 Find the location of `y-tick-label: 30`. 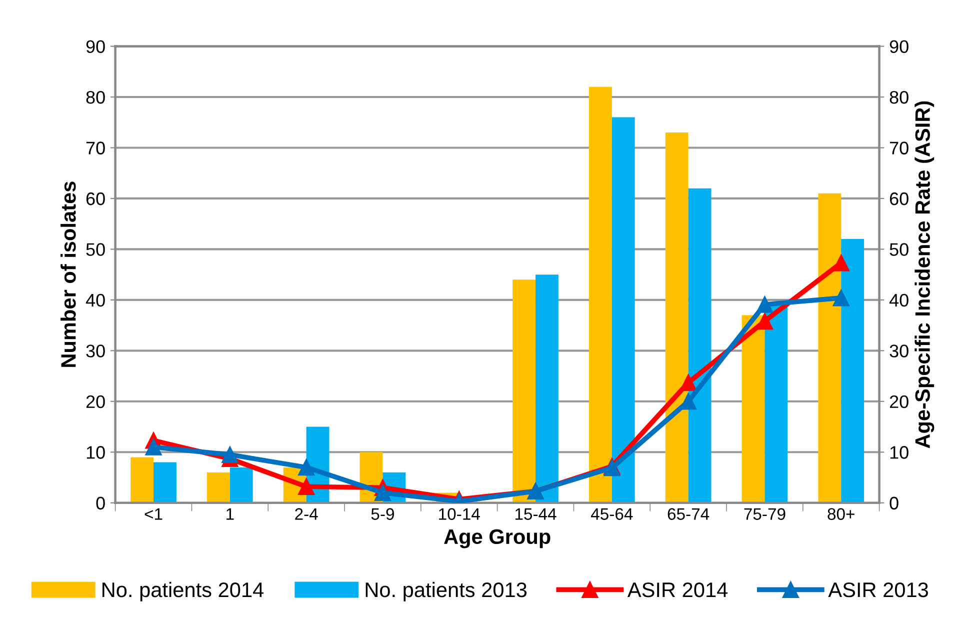

y-tick-label: 30 is located at coordinates (95, 351).